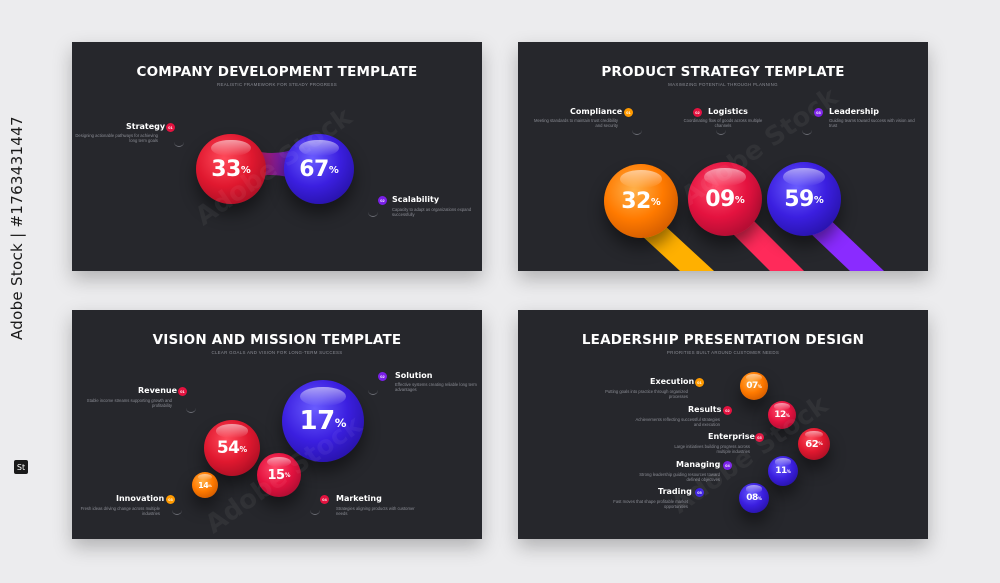 This screenshot has width=1000, height=583. Describe the element at coordinates (750, 239) in the screenshot. I see `diagonal-bands` at that location.